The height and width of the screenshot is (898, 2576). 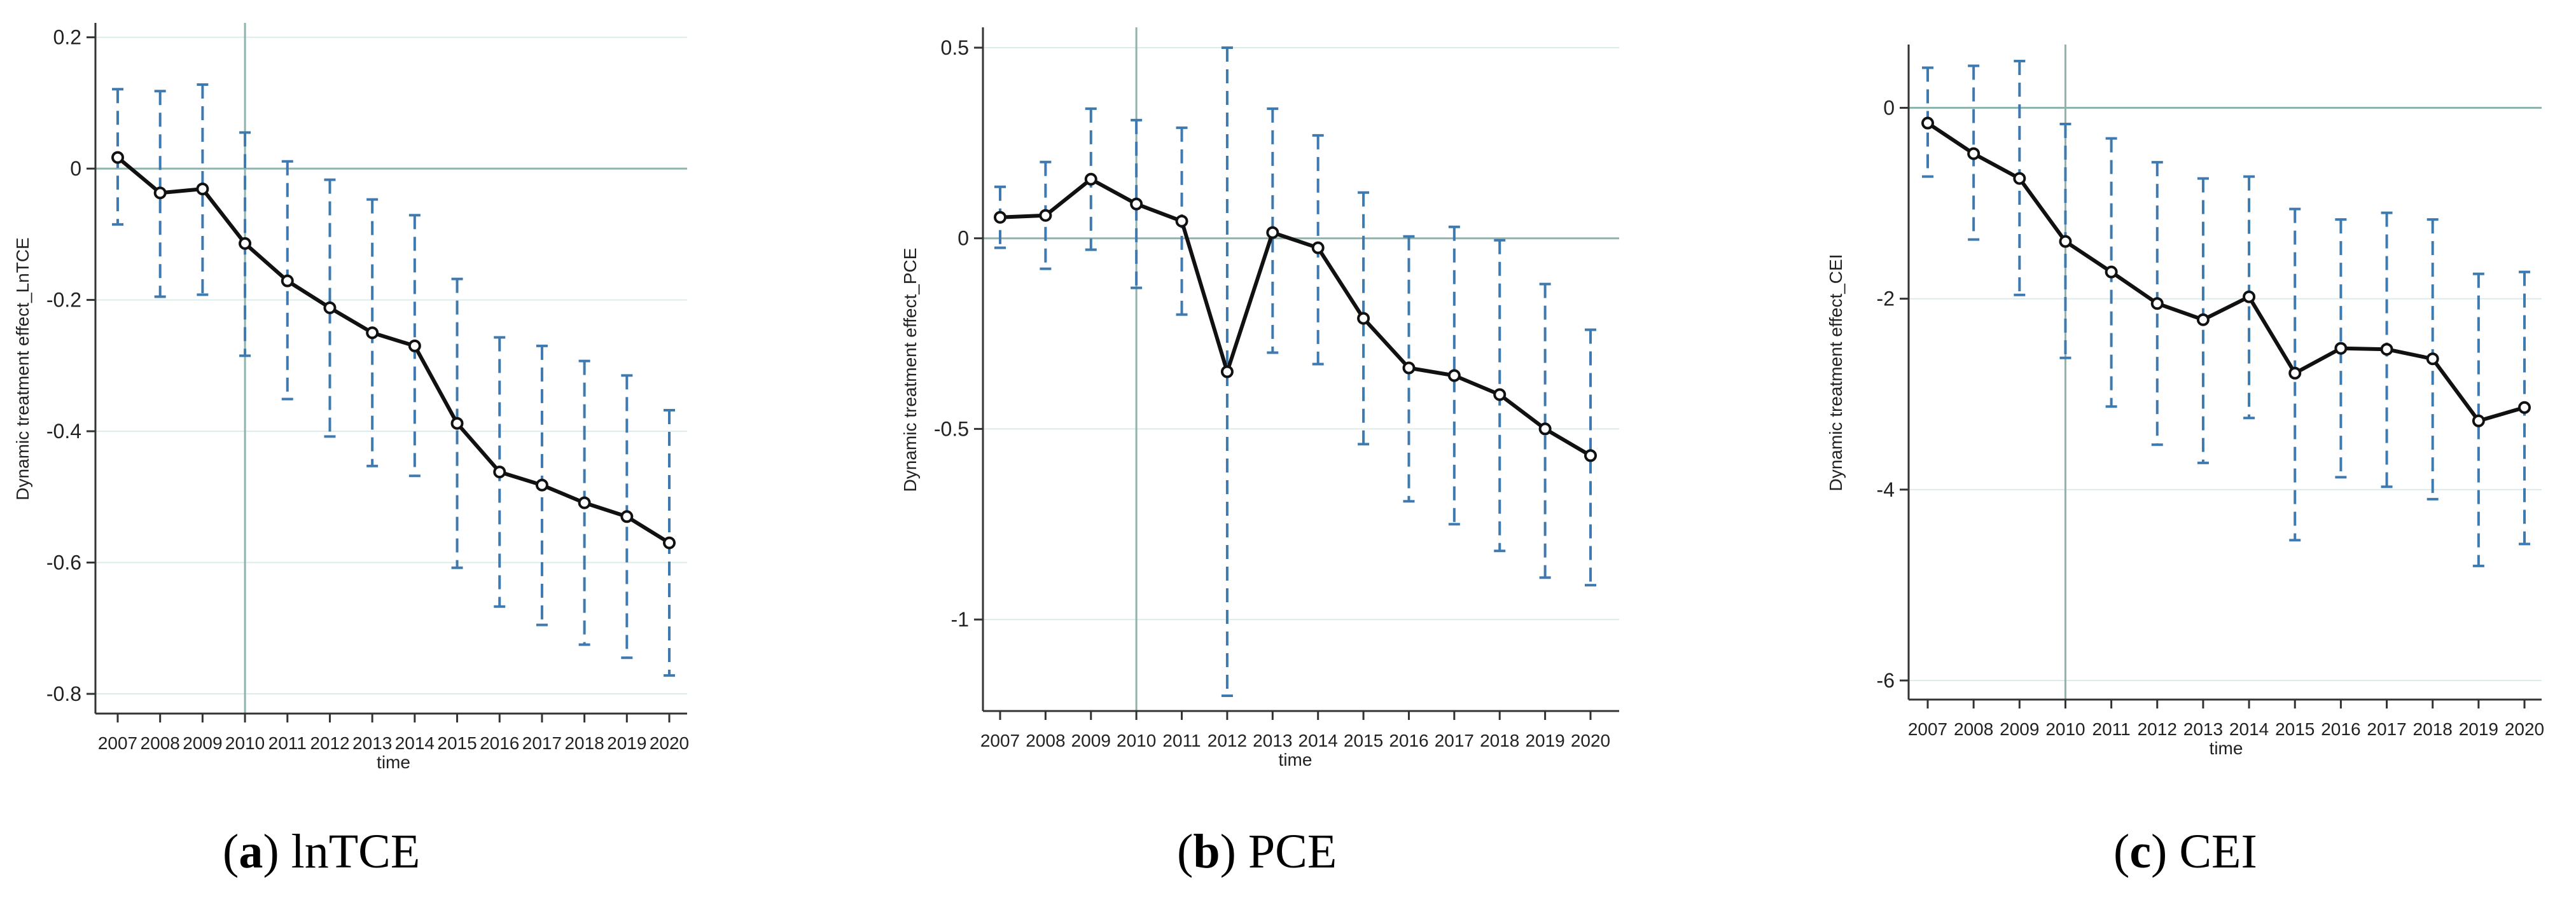 What do you see at coordinates (951, 428) in the screenshot?
I see `ytick-label-2: -0.5` at bounding box center [951, 428].